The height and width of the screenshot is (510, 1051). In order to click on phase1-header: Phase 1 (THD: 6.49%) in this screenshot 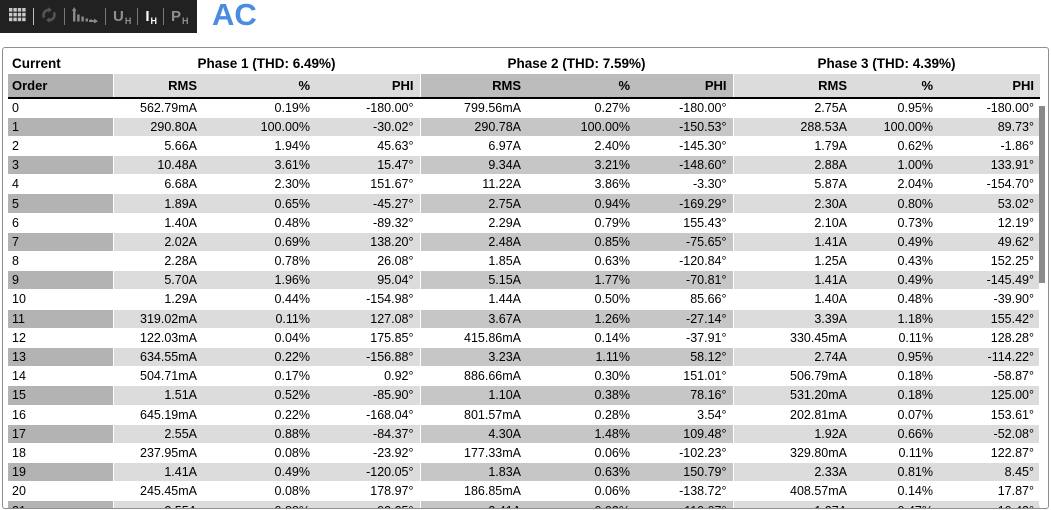, I will do `click(266, 63)`.